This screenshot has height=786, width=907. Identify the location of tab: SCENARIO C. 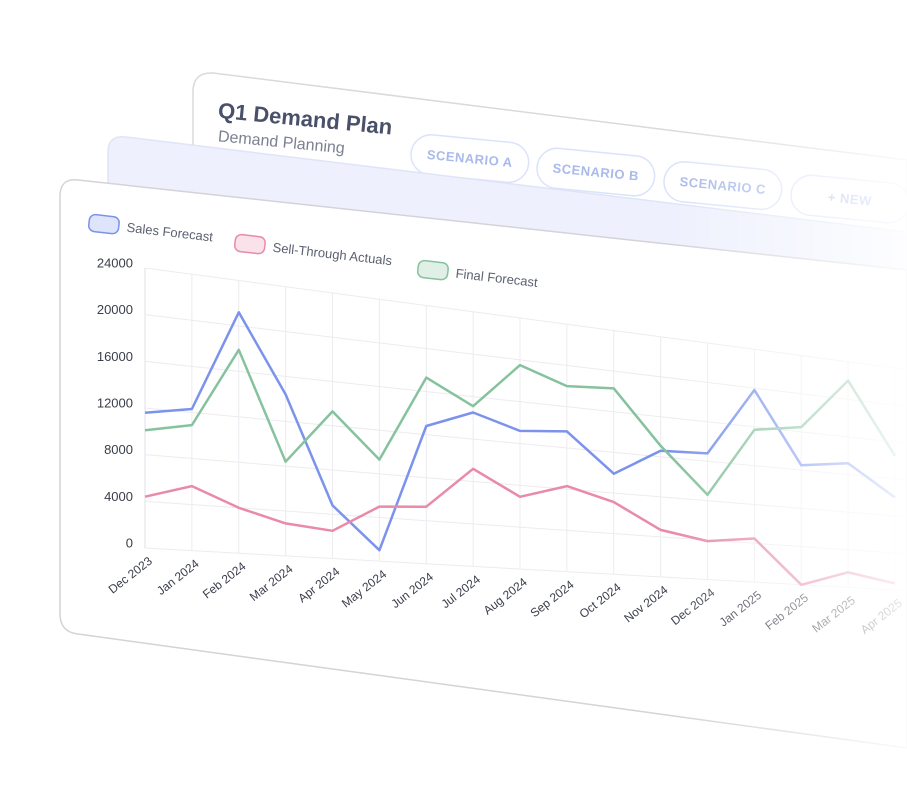
(722, 185).